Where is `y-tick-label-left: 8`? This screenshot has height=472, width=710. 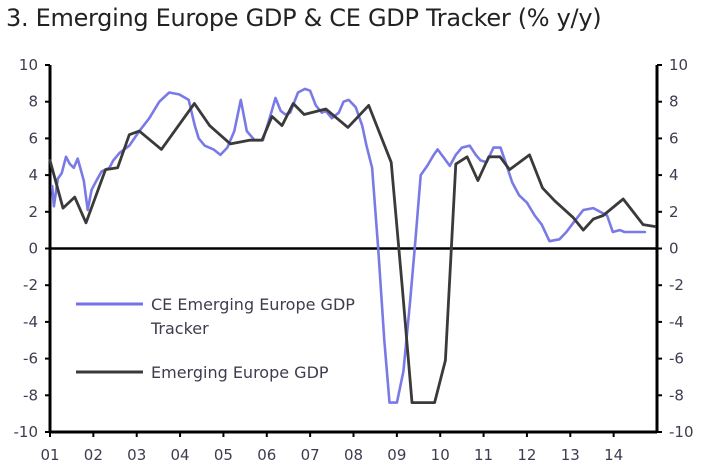 y-tick-label-left: 8 is located at coordinates (33, 102).